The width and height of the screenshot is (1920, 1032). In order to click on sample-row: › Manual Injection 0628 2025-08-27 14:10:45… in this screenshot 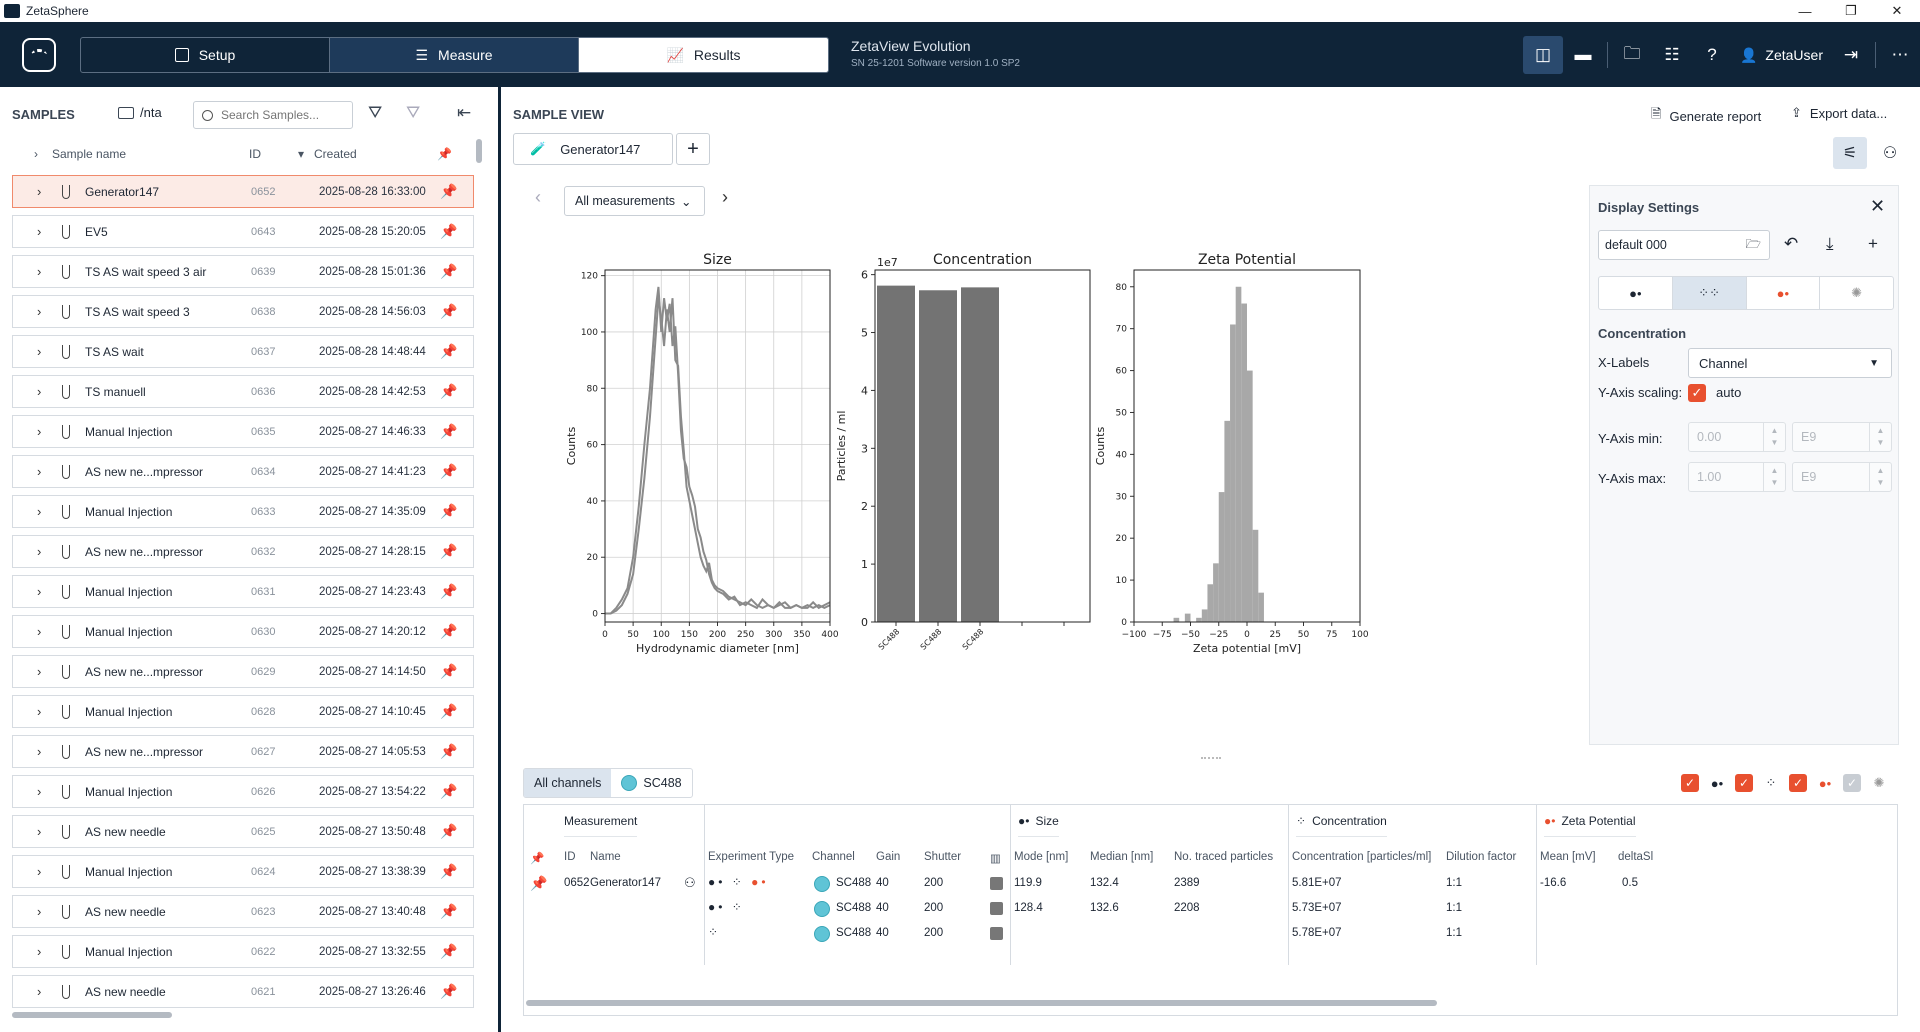, I will do `click(243, 711)`.